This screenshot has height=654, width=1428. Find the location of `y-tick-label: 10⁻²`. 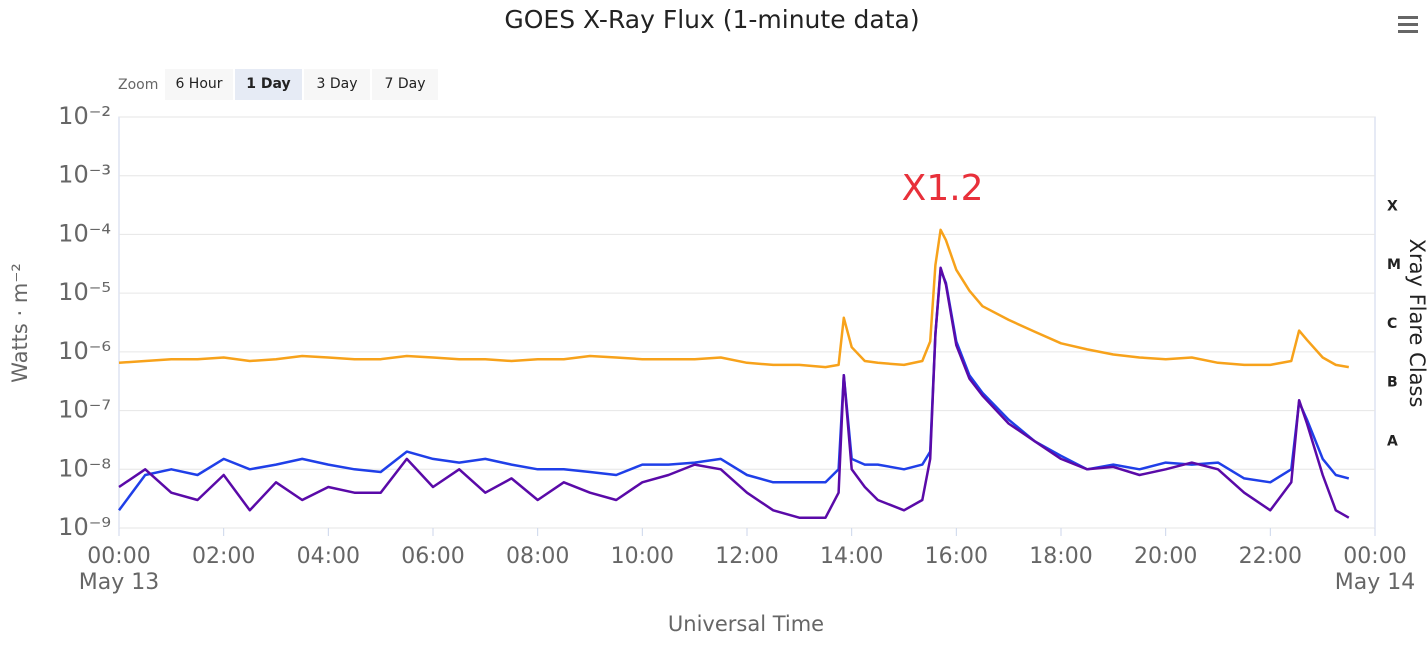

y-tick-label: 10⁻² is located at coordinates (84, 116).